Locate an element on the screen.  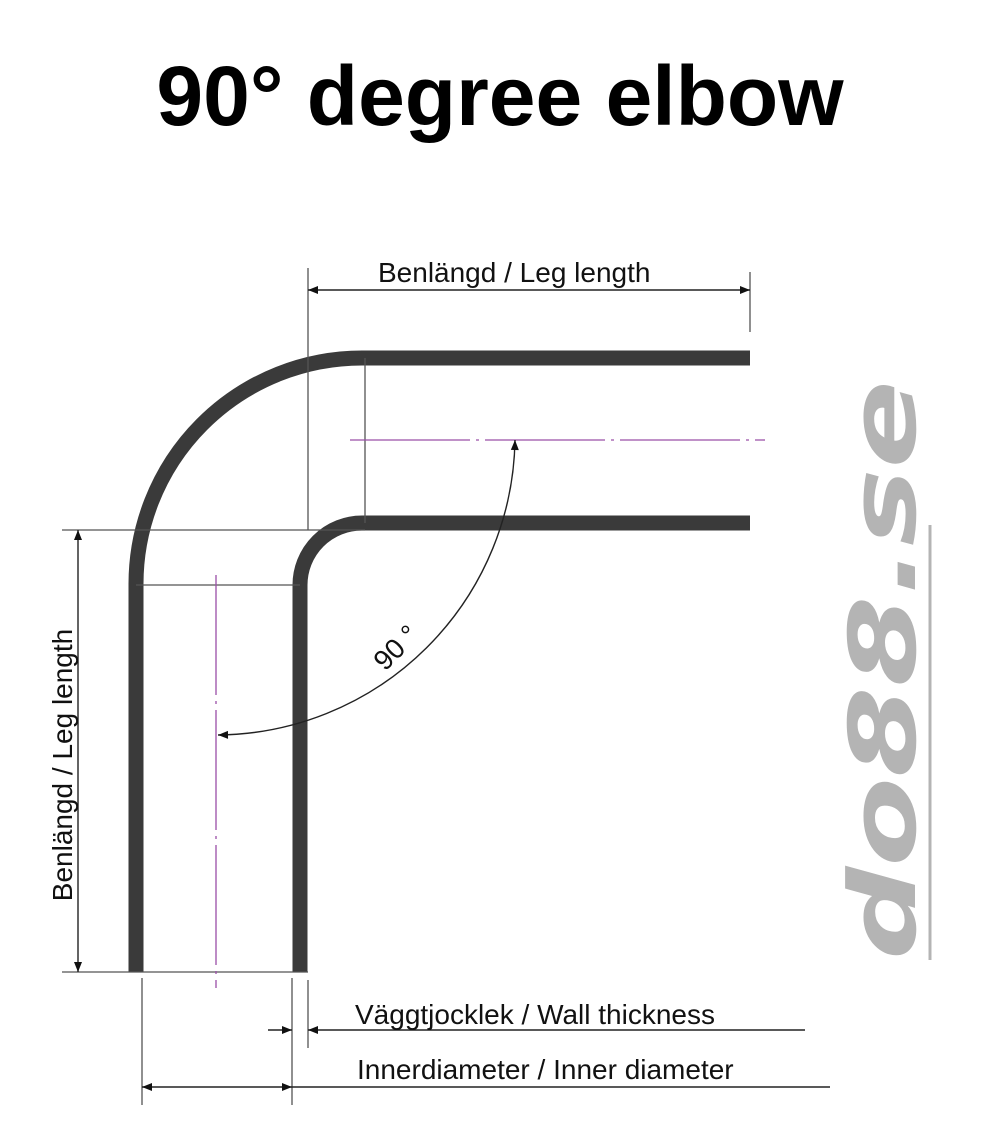
top-leg-length-label: Benlängd / Leg length is located at coordinates (514, 272).